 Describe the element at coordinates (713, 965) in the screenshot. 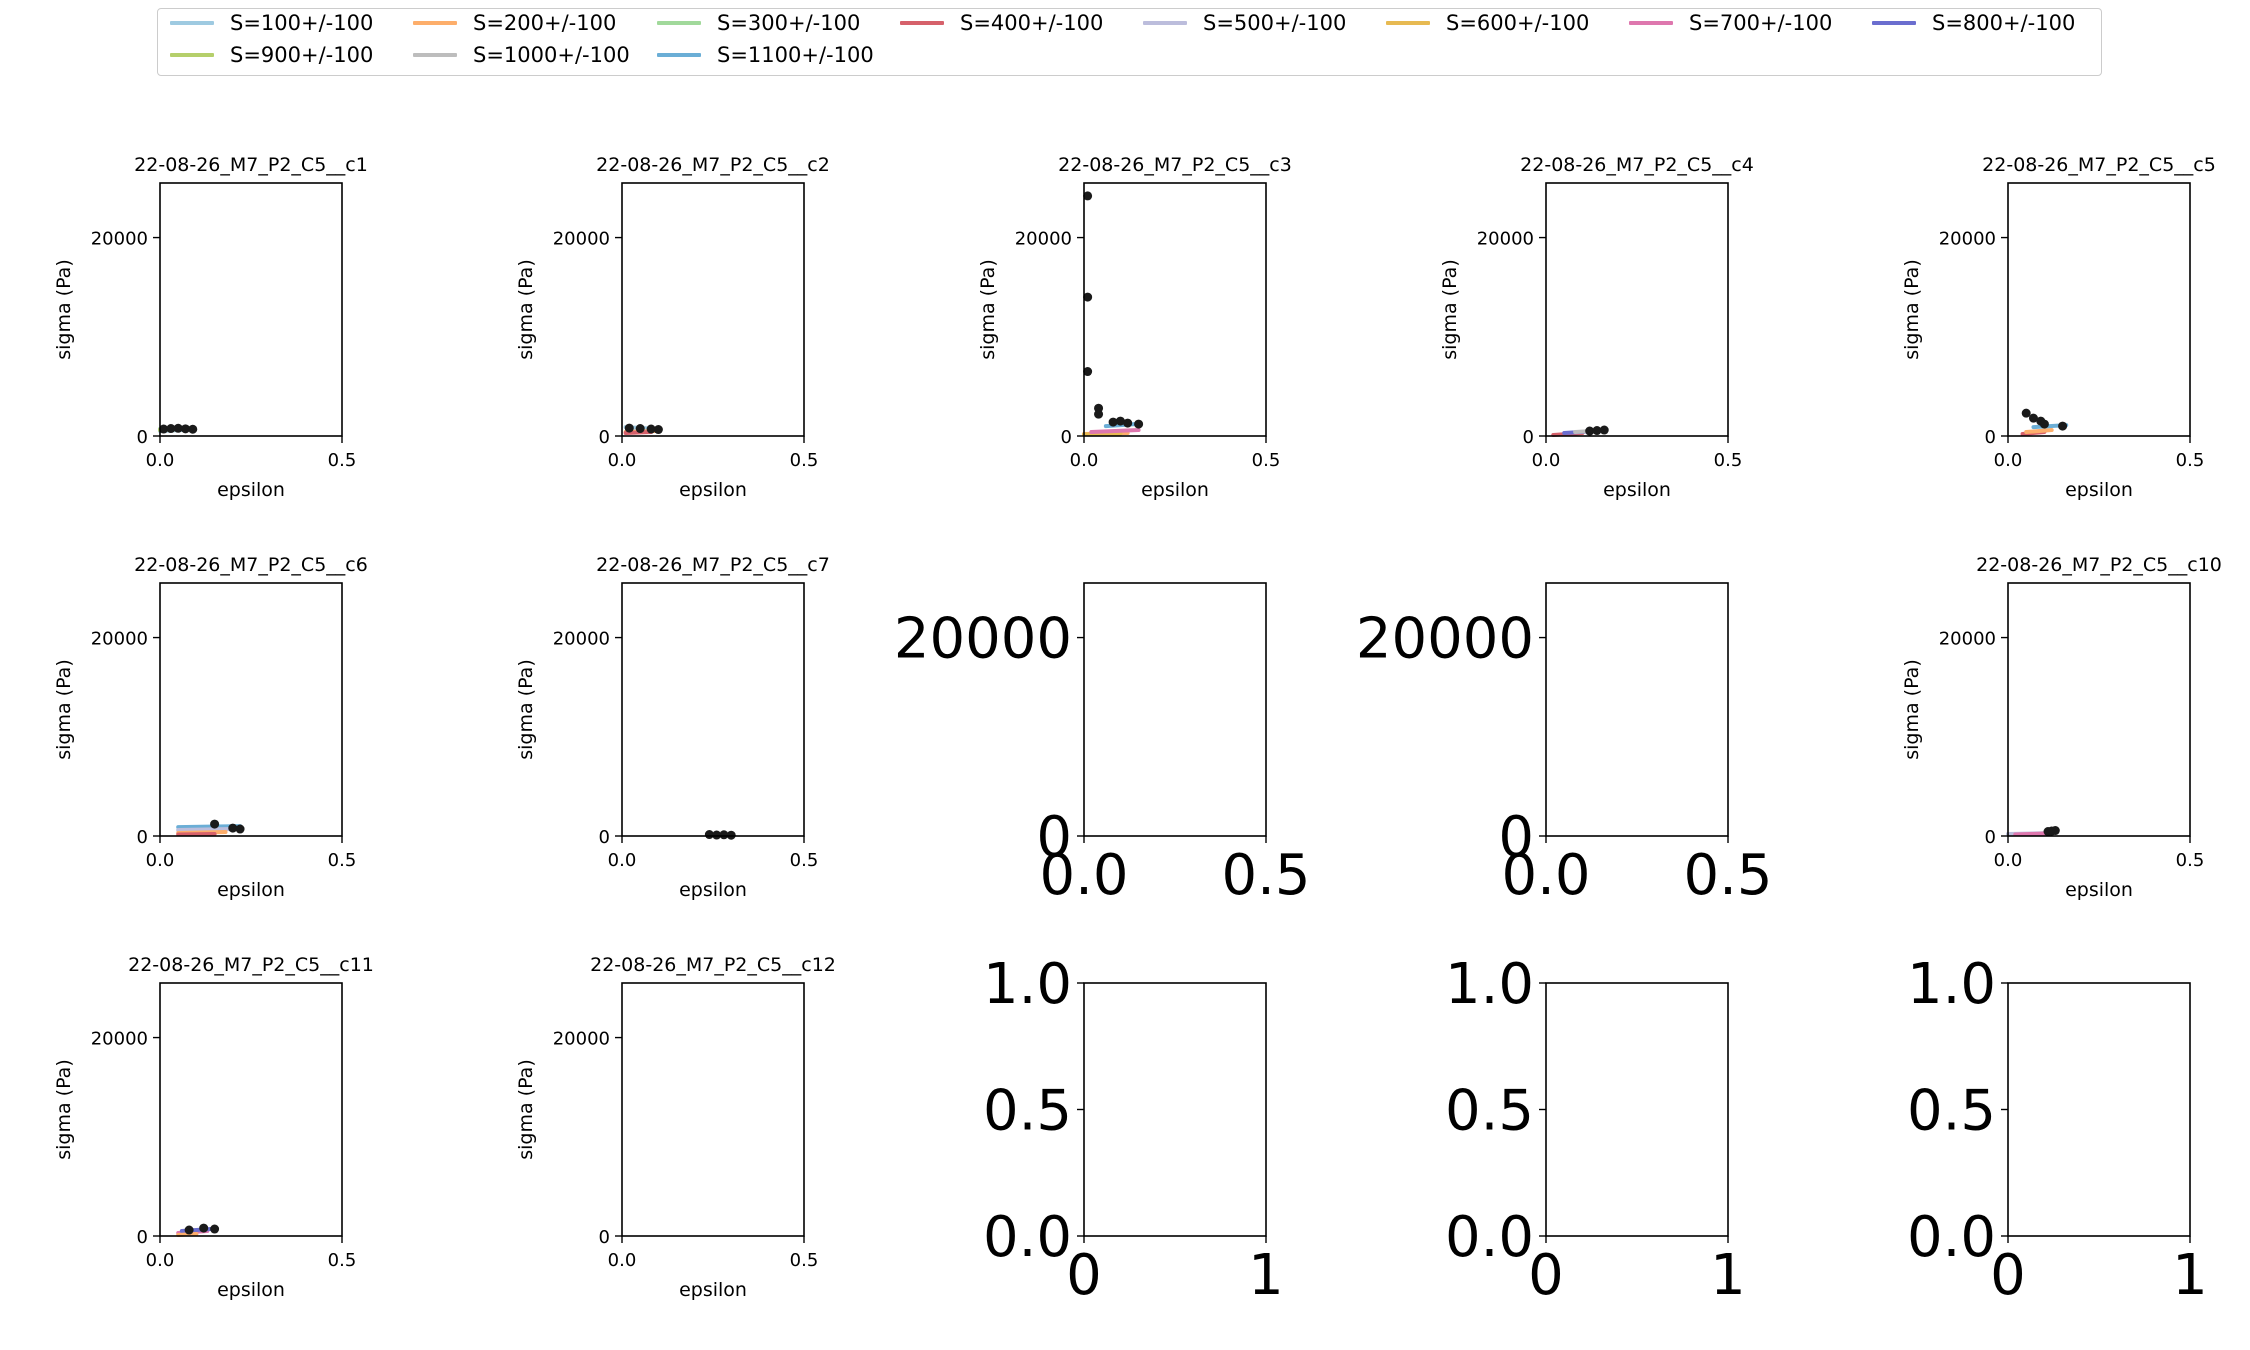

I see `subplot-title: 22-08-26_M7_P2_C5__c12` at that location.